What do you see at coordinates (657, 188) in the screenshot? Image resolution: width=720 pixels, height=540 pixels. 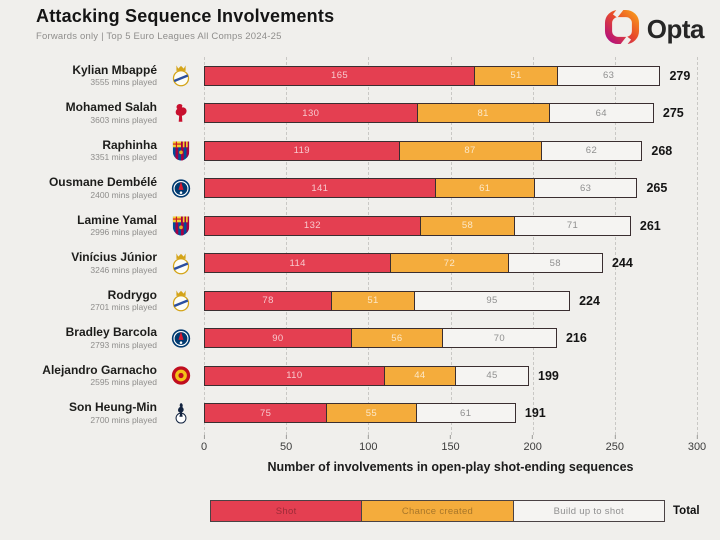 I see `total-value: 265` at bounding box center [657, 188].